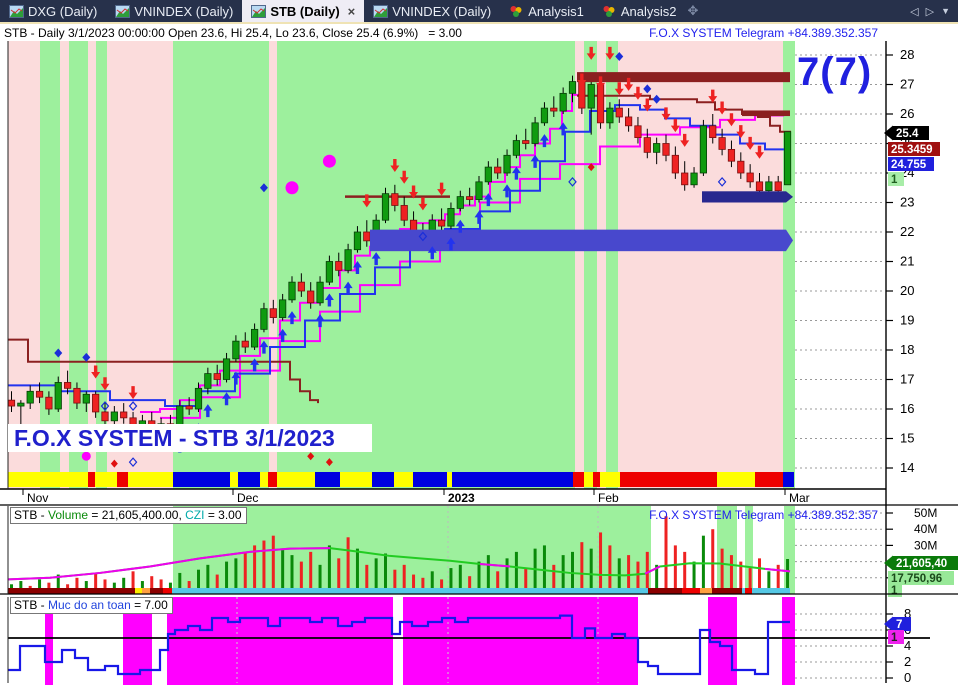  Describe the element at coordinates (292, 188) in the screenshot. I see `signal-dot-icon` at that location.